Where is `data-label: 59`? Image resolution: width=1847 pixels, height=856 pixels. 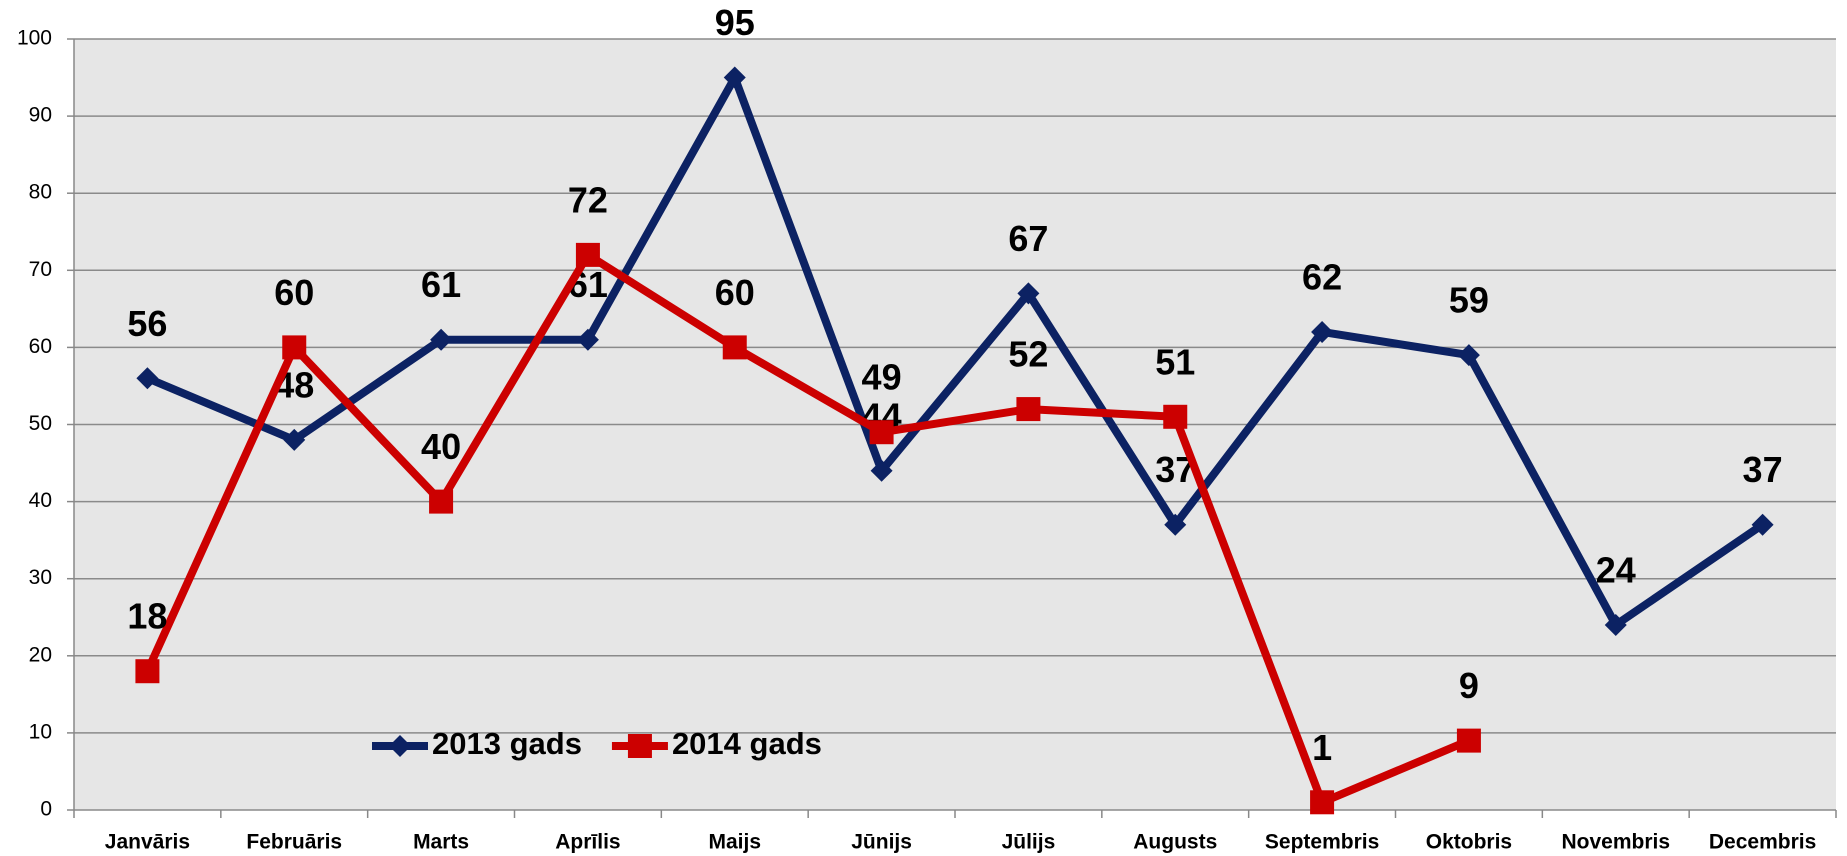 data-label: 59 is located at coordinates (1469, 300).